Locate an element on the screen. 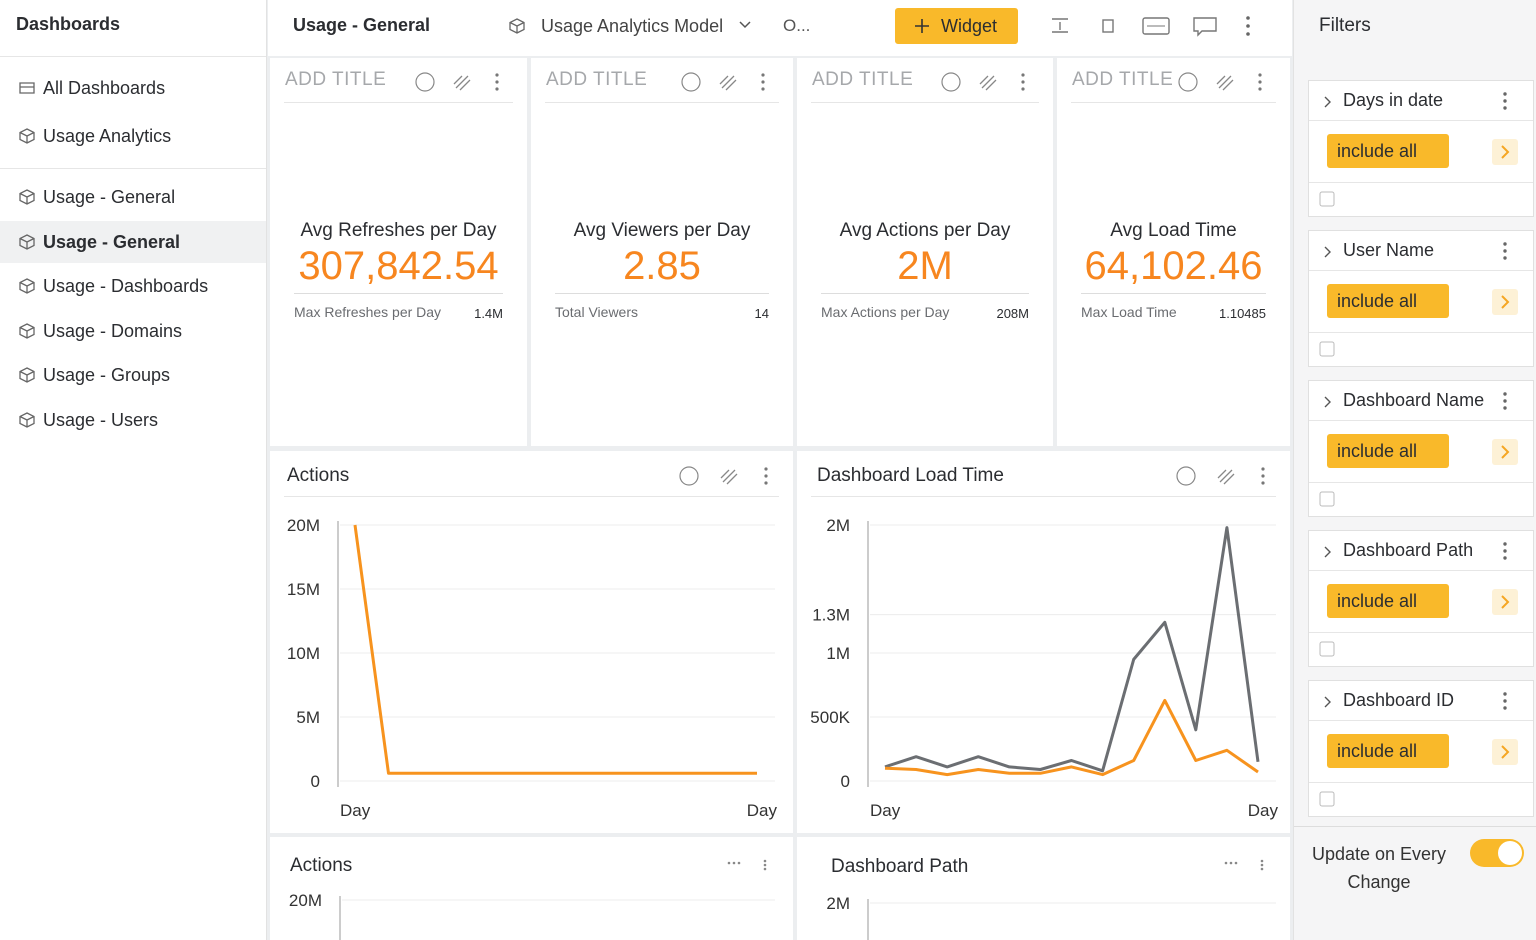 The height and width of the screenshot is (940, 1536). widget-button: Widget is located at coordinates (956, 26).